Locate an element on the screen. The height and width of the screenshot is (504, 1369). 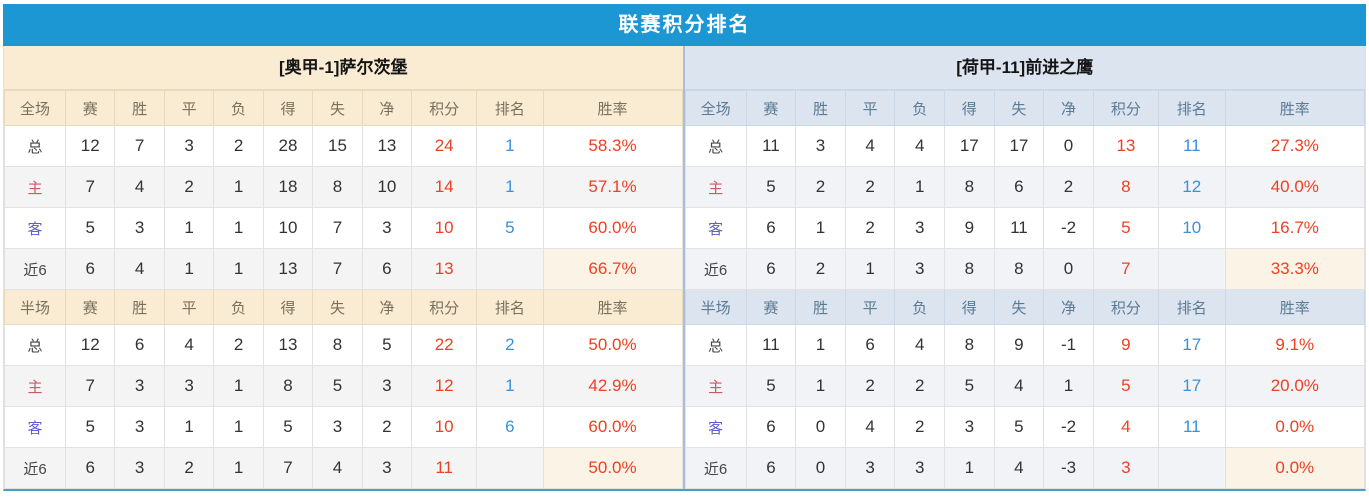
row-label: 总 is located at coordinates (35, 146).